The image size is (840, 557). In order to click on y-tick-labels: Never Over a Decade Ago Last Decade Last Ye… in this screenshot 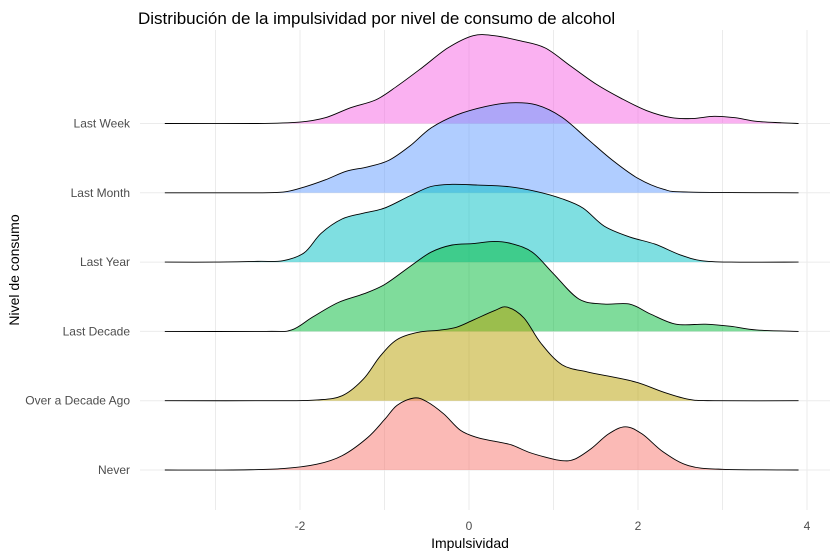, I will do `click(78, 297)`.